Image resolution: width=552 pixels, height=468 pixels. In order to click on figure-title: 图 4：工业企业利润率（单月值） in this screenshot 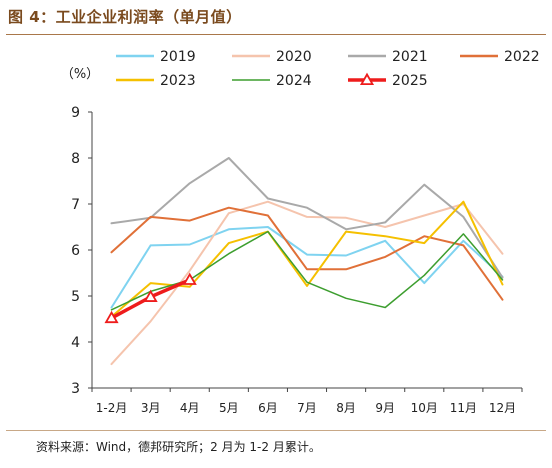, I will do `click(125, 17)`.